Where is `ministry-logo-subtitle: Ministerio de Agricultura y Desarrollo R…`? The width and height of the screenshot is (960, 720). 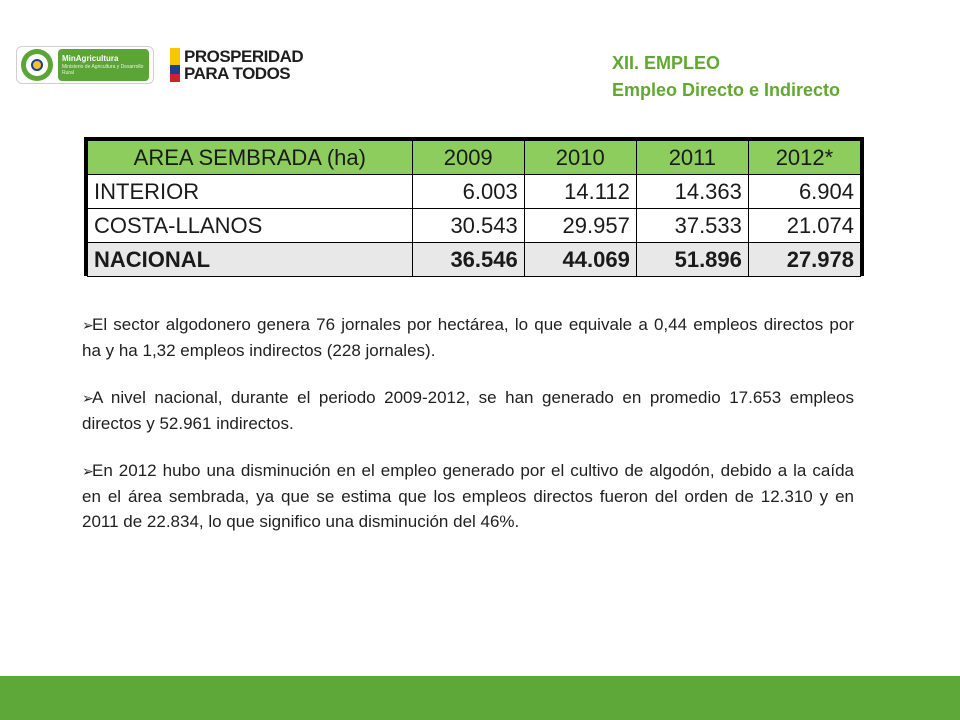
ministry-logo-subtitle: Ministerio de Agricultura y Desarrollo R… is located at coordinates (103, 70).